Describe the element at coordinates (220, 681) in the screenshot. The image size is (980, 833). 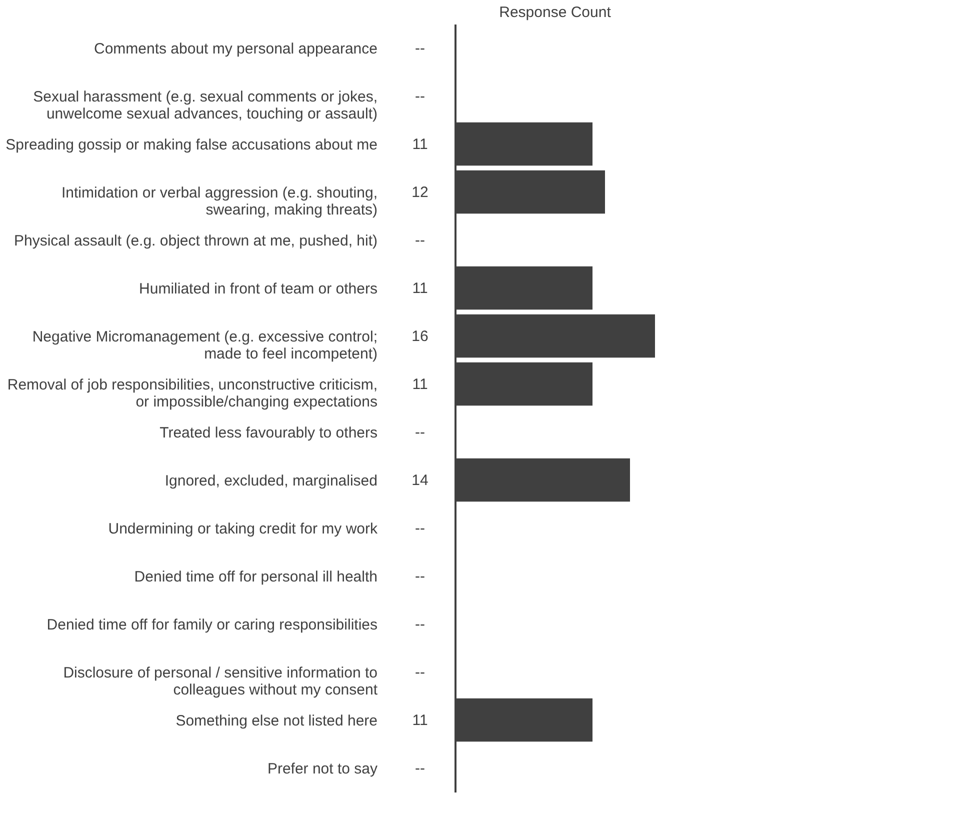
I see `y-tick-label: Disclosure of personal / sensitive information to colleagues without my consent` at that location.